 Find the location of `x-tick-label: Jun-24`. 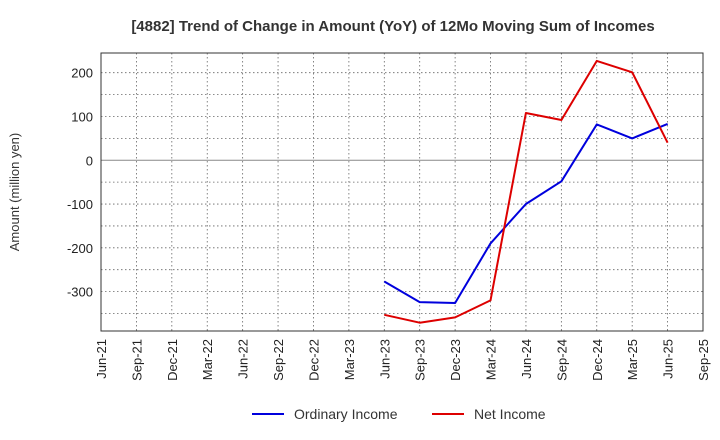

x-tick-label: Jun-24 is located at coordinates (526, 359).